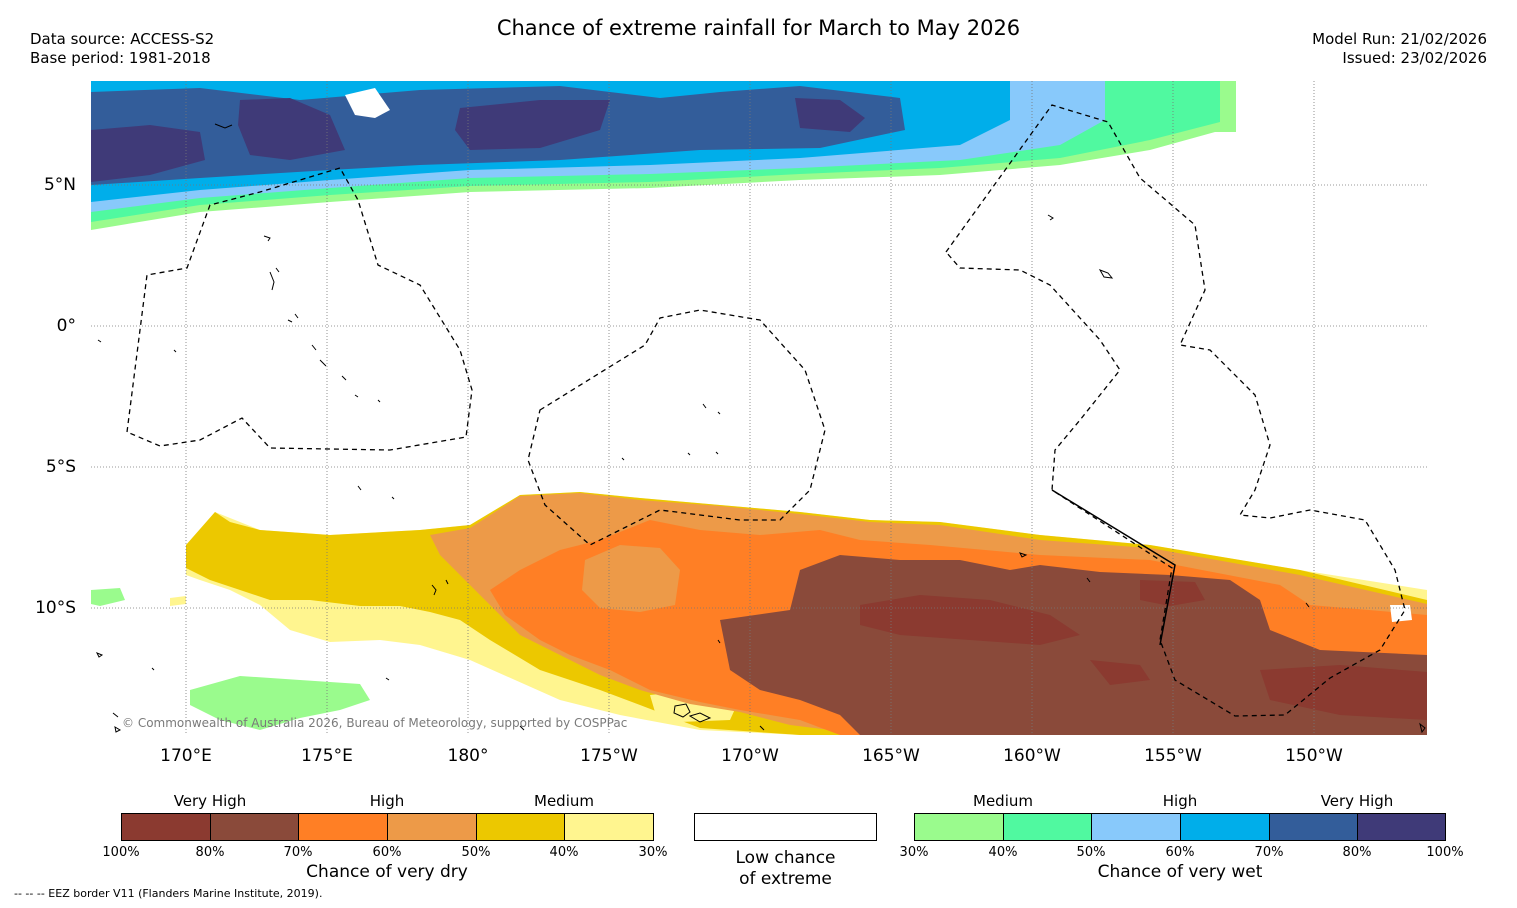  What do you see at coordinates (1003, 801) in the screenshot?
I see `wet-group-medium: Medium` at bounding box center [1003, 801].